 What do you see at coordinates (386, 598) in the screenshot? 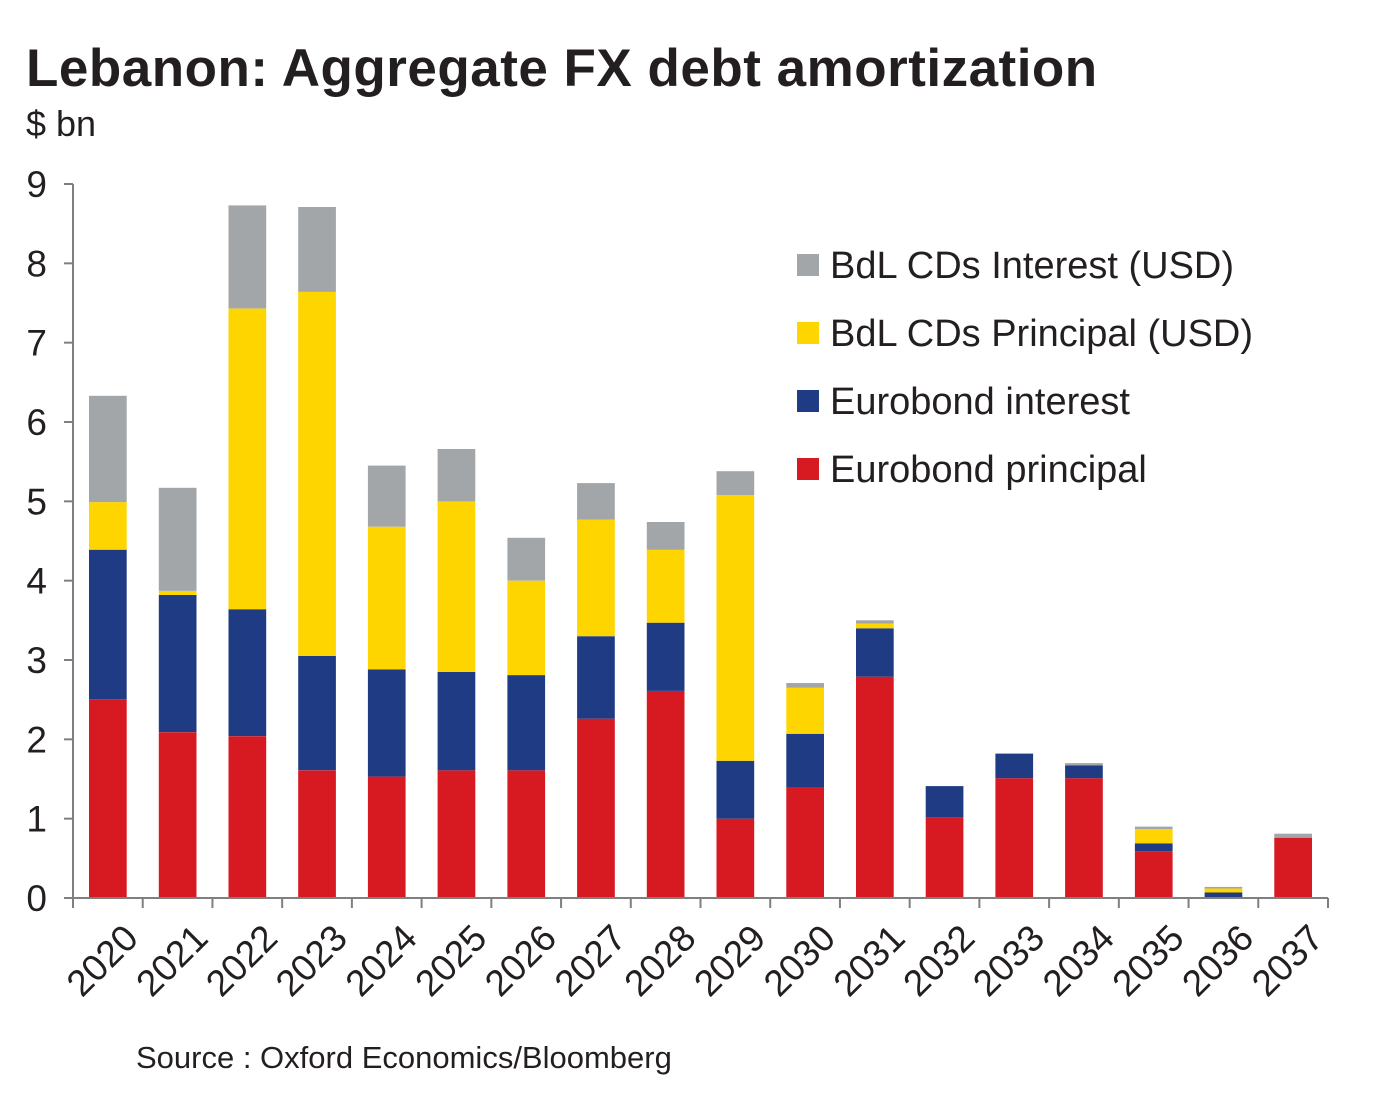
I see `bar-segment-2024-bdl-cds-principal-usd` at bounding box center [386, 598].